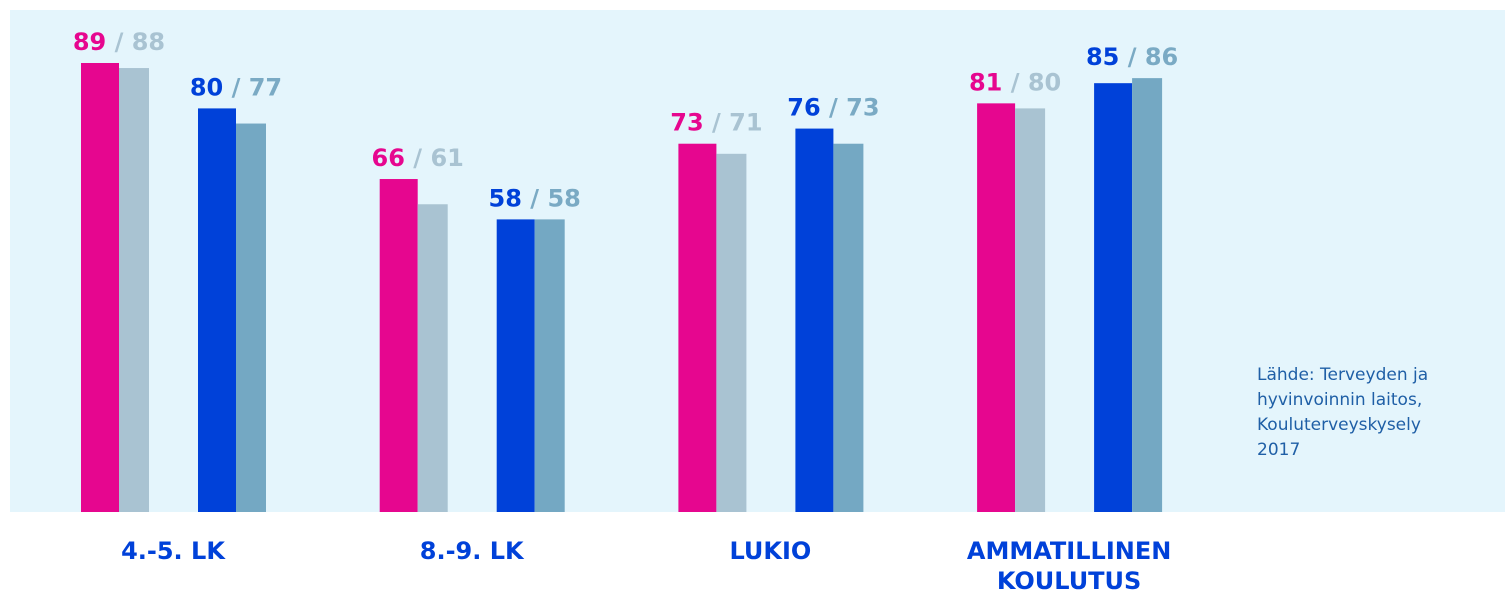 The width and height of the screenshot is (1505, 596). I want to click on category-label: 8.-9. LK, so click(471, 551).